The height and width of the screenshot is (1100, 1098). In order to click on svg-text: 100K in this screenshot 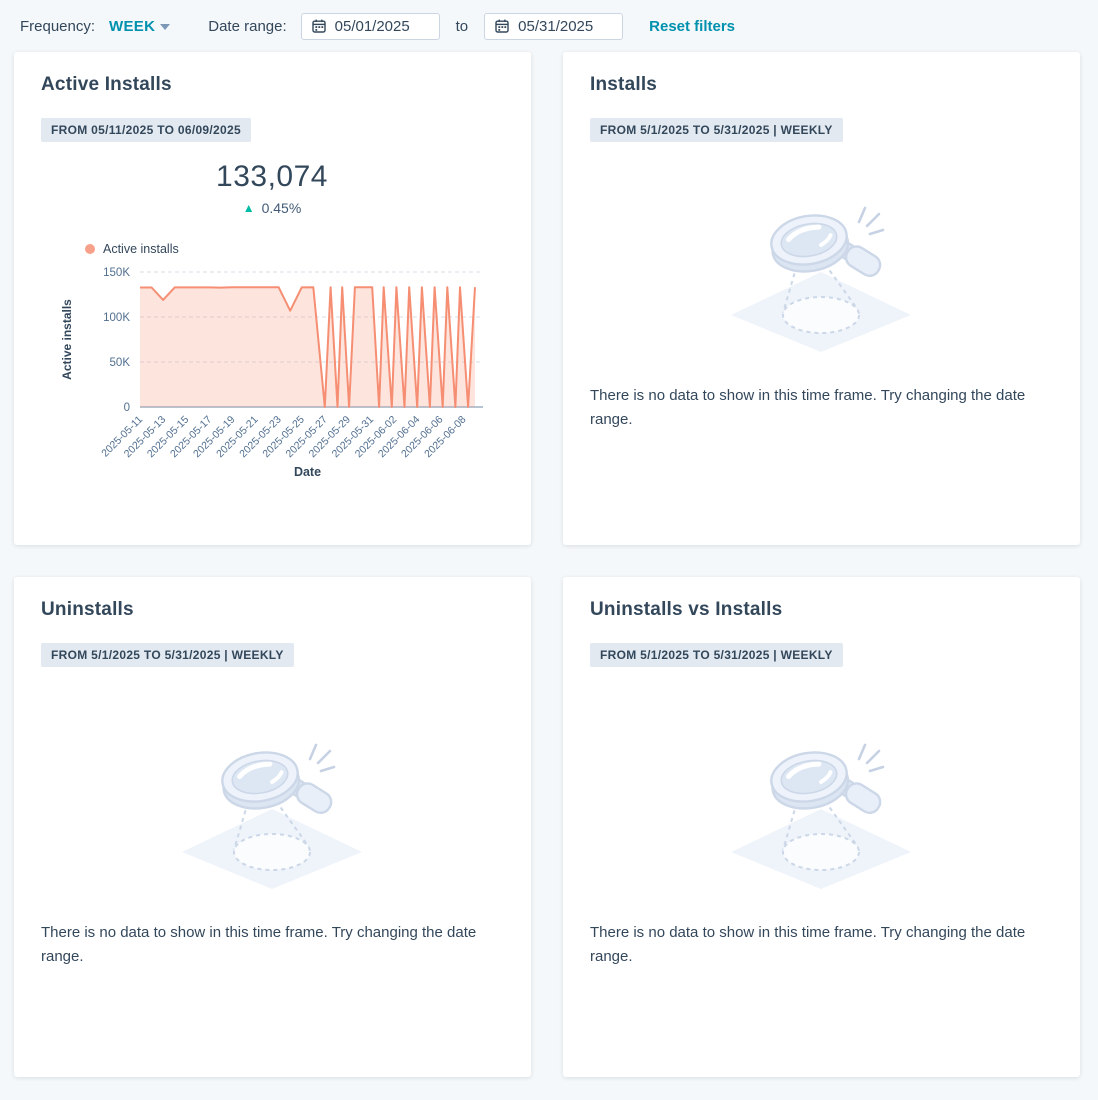, I will do `click(116, 318)`.